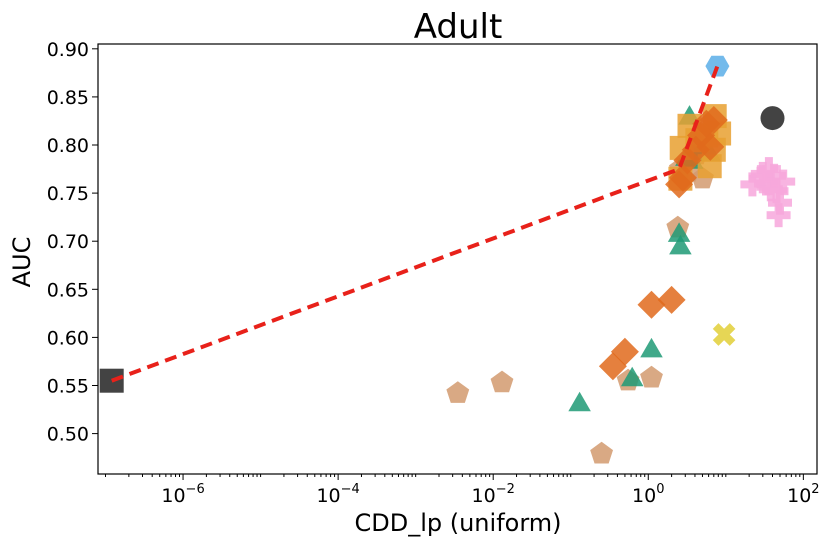  Describe the element at coordinates (68, 146) in the screenshot. I see `y-tick-label: 0.80` at that location.